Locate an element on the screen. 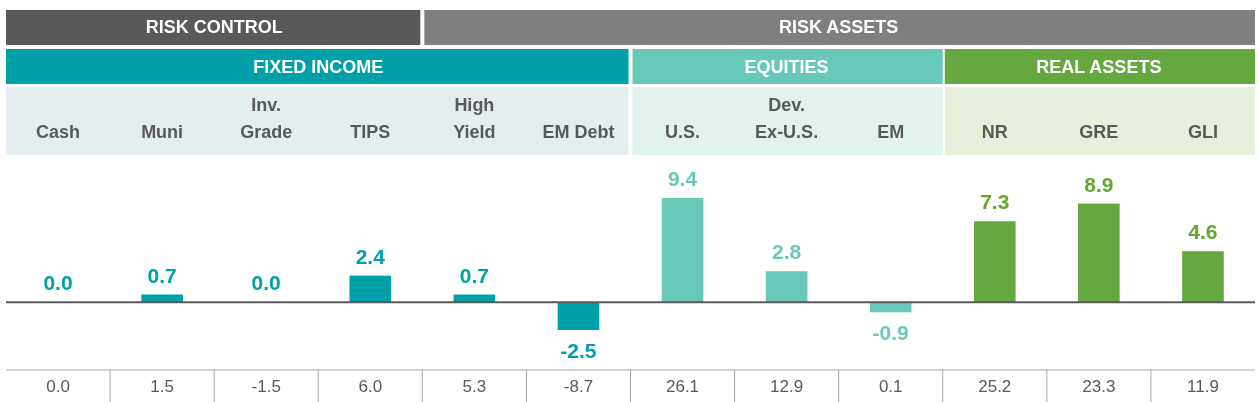 This screenshot has width=1259, height=402. text: FIXED INCOME is located at coordinates (318, 67).